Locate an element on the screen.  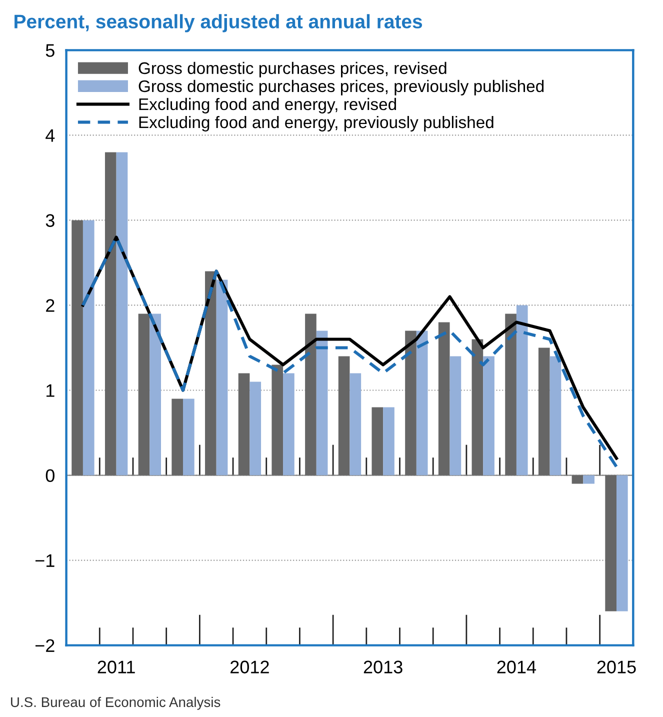
text: U.S. Bureau of Economic Analysis is located at coordinates (115, 703).